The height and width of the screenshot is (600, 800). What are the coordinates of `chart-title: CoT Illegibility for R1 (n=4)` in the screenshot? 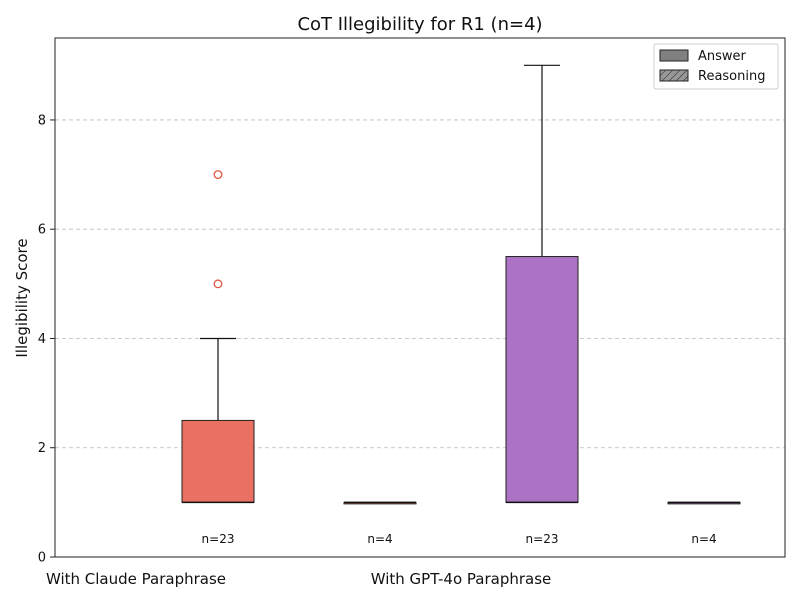 It's located at (419, 24).